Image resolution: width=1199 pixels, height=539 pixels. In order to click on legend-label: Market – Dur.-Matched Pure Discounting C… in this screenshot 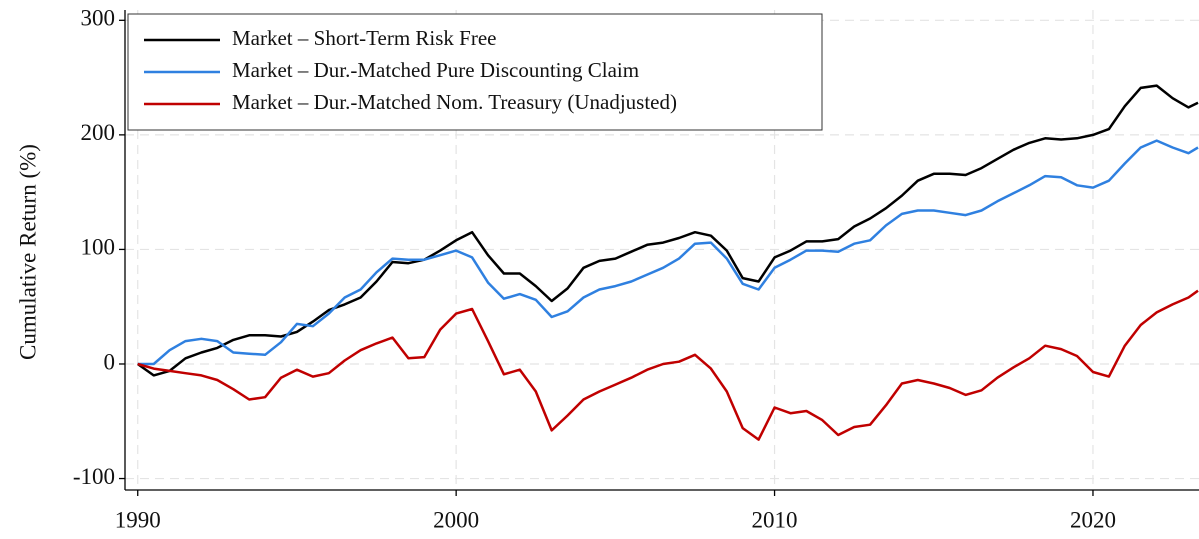, I will do `click(435, 70)`.